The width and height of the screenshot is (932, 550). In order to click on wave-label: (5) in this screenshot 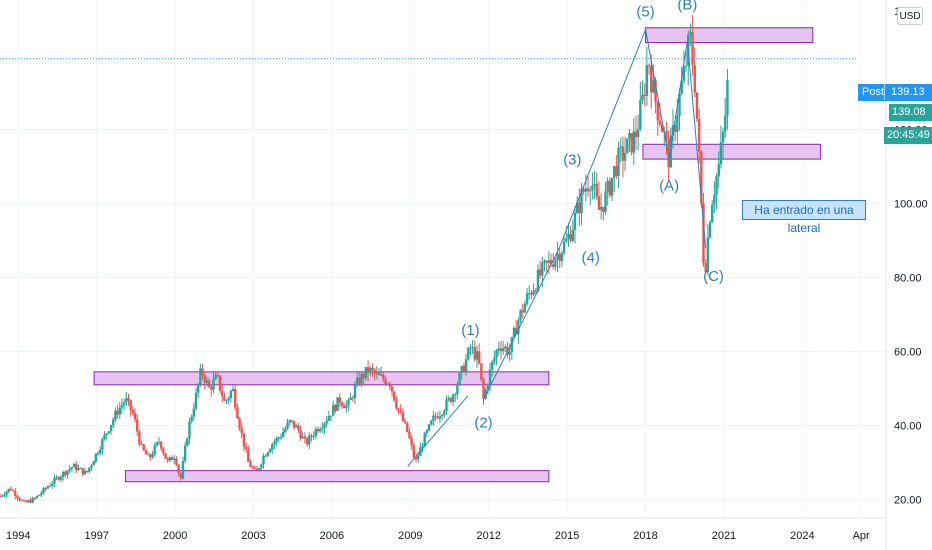, I will do `click(645, 12)`.